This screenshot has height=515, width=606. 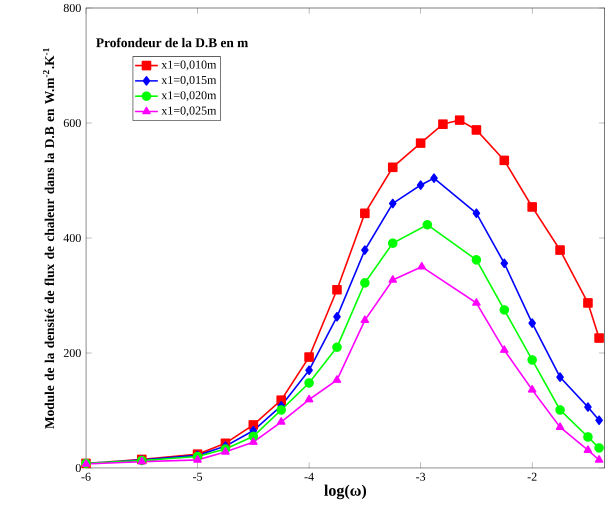 I want to click on legend-label: x1=0,015m, so click(x=188, y=81).